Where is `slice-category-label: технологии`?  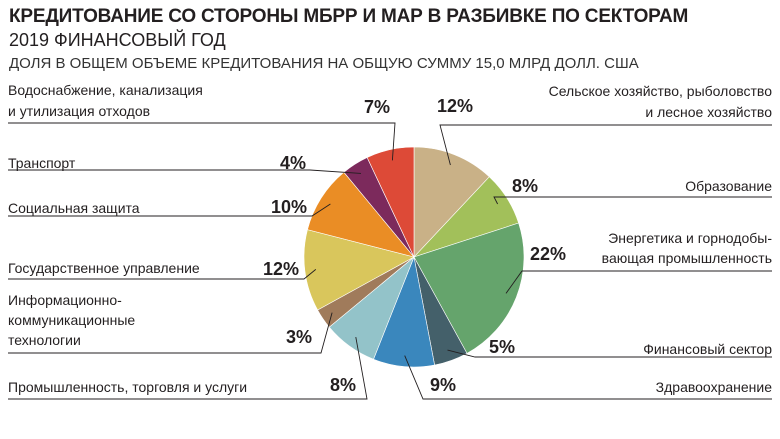
slice-category-label: технологии is located at coordinates (44, 340).